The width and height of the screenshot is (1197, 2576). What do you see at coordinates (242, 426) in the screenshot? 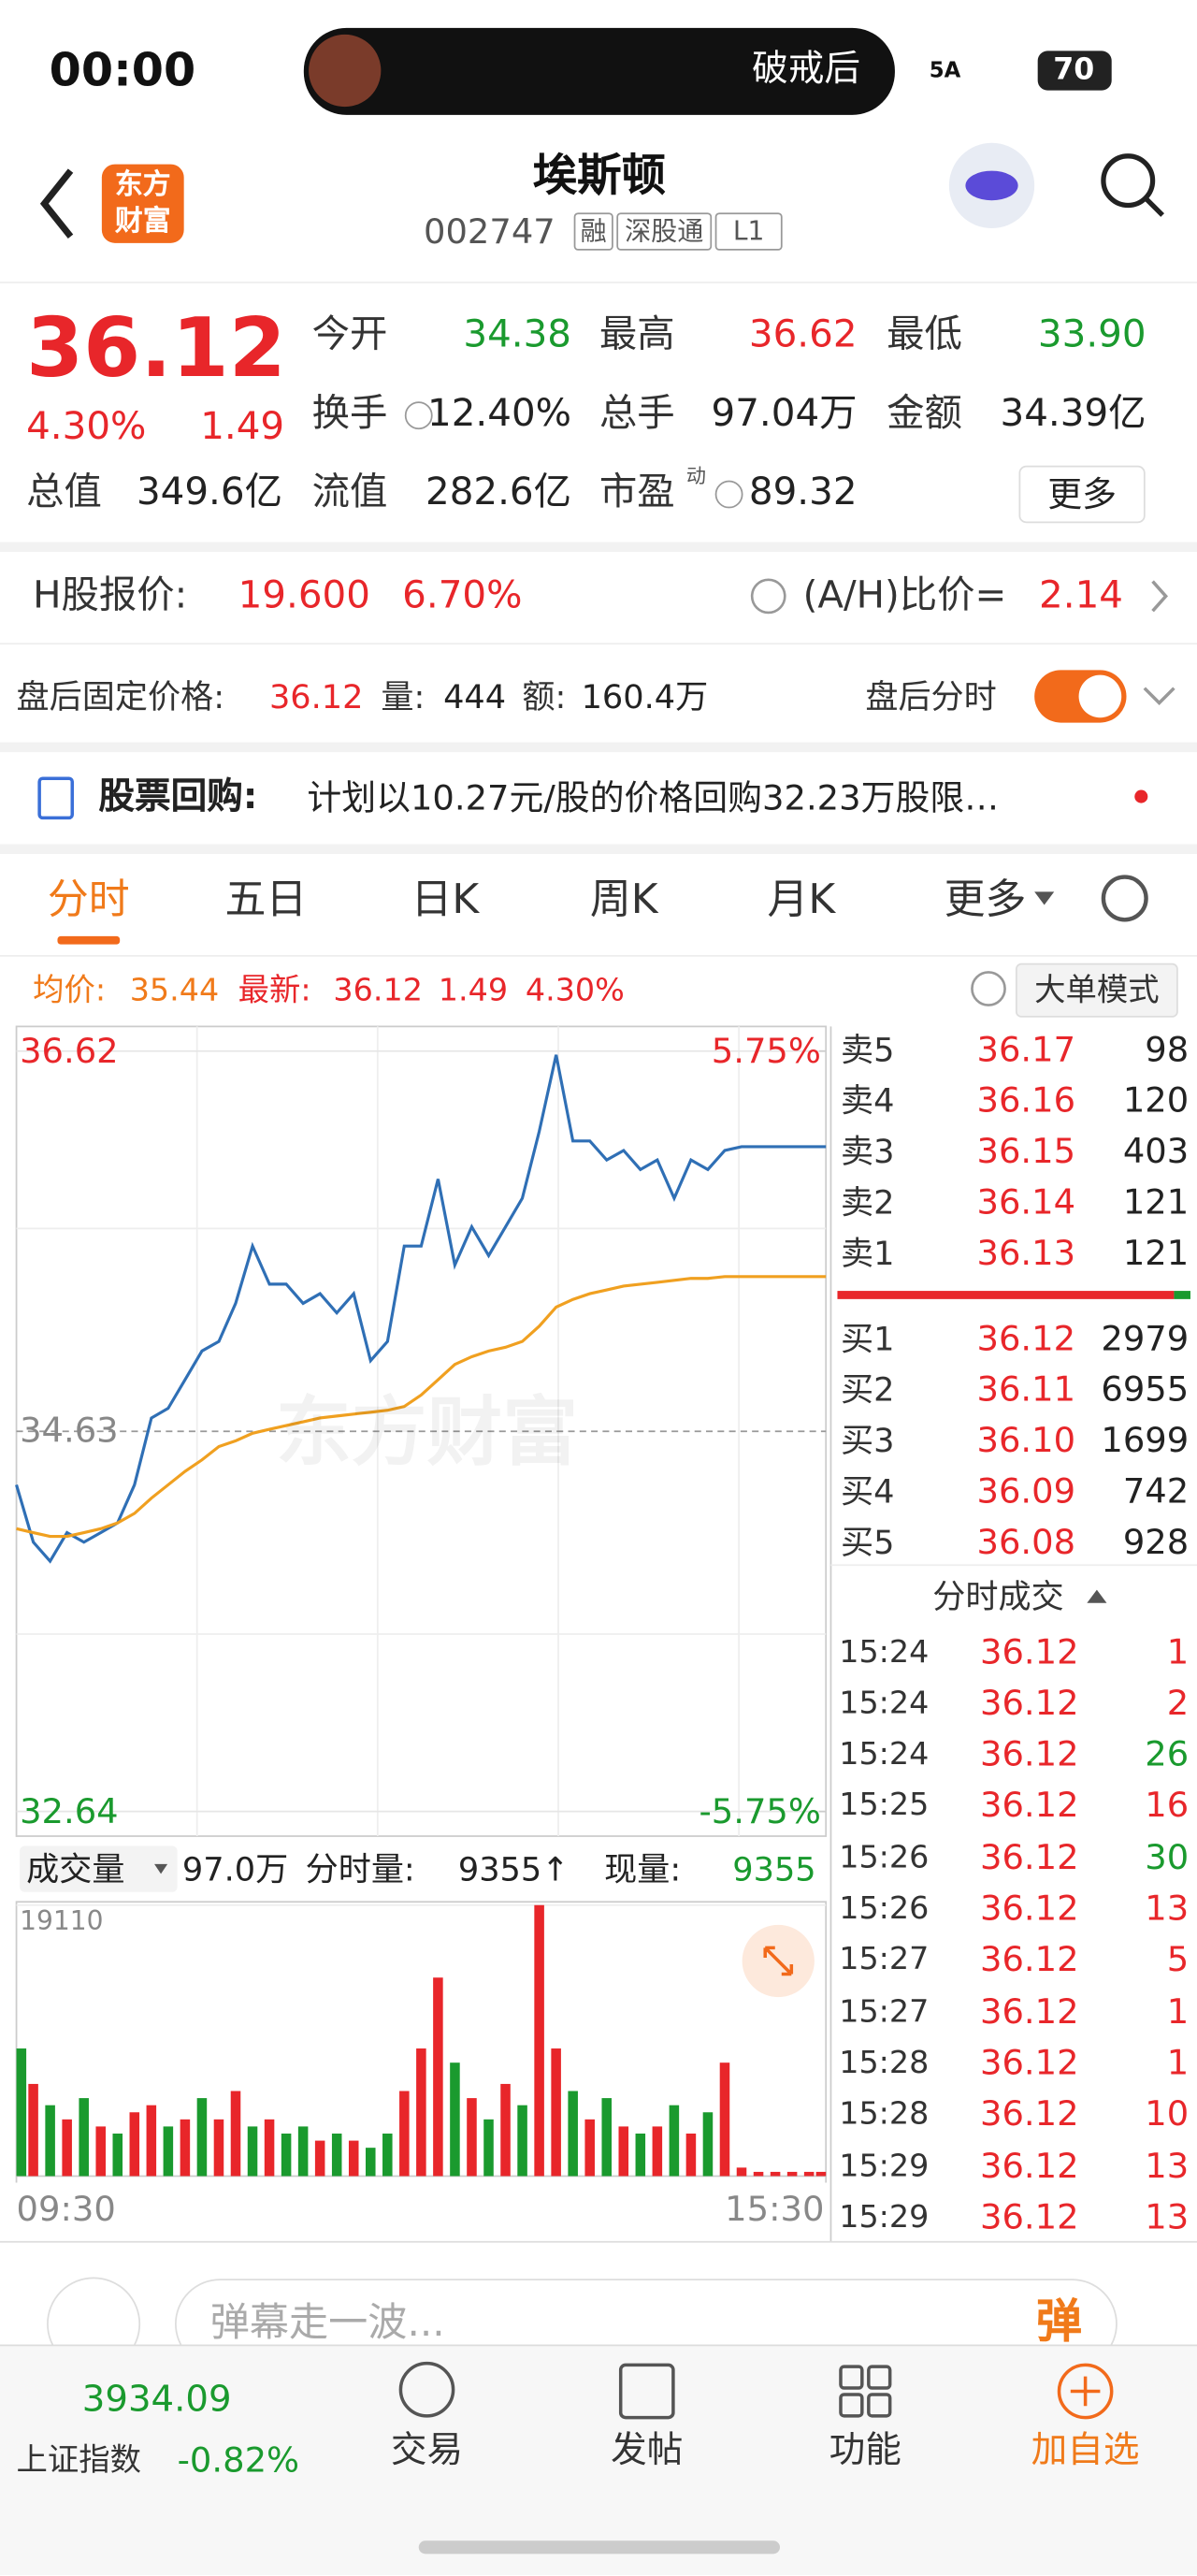
I see `change: 1.49` at bounding box center [242, 426].